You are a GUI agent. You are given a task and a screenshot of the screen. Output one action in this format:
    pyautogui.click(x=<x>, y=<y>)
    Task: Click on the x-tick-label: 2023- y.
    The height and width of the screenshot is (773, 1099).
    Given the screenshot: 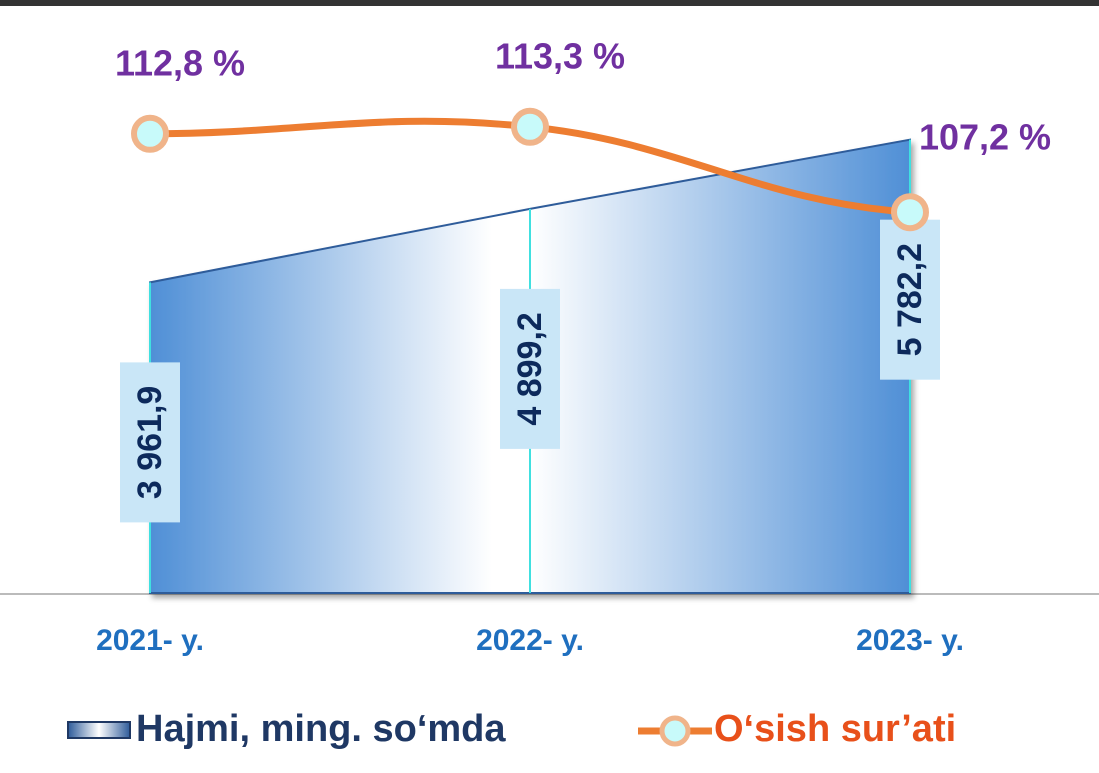 What is the action you would take?
    pyautogui.click(x=910, y=640)
    